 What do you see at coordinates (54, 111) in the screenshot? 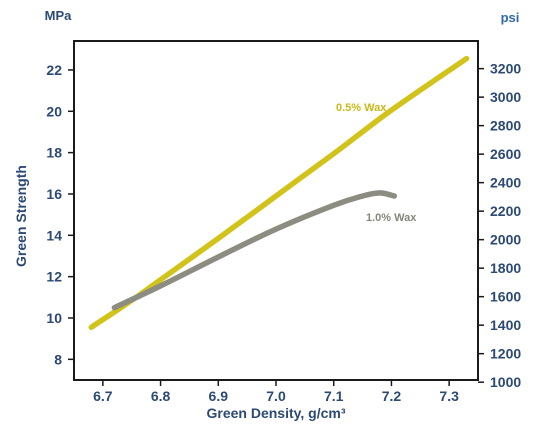
I see `y-left-tick-label: 20` at bounding box center [54, 111].